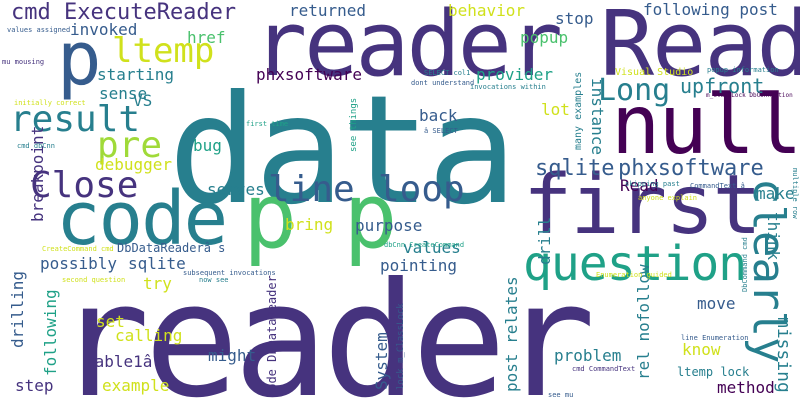 The height and width of the screenshot is (400, 800). What do you see at coordinates (267, 124) in the screenshot?
I see `word-first-time: first time` at bounding box center [267, 124].